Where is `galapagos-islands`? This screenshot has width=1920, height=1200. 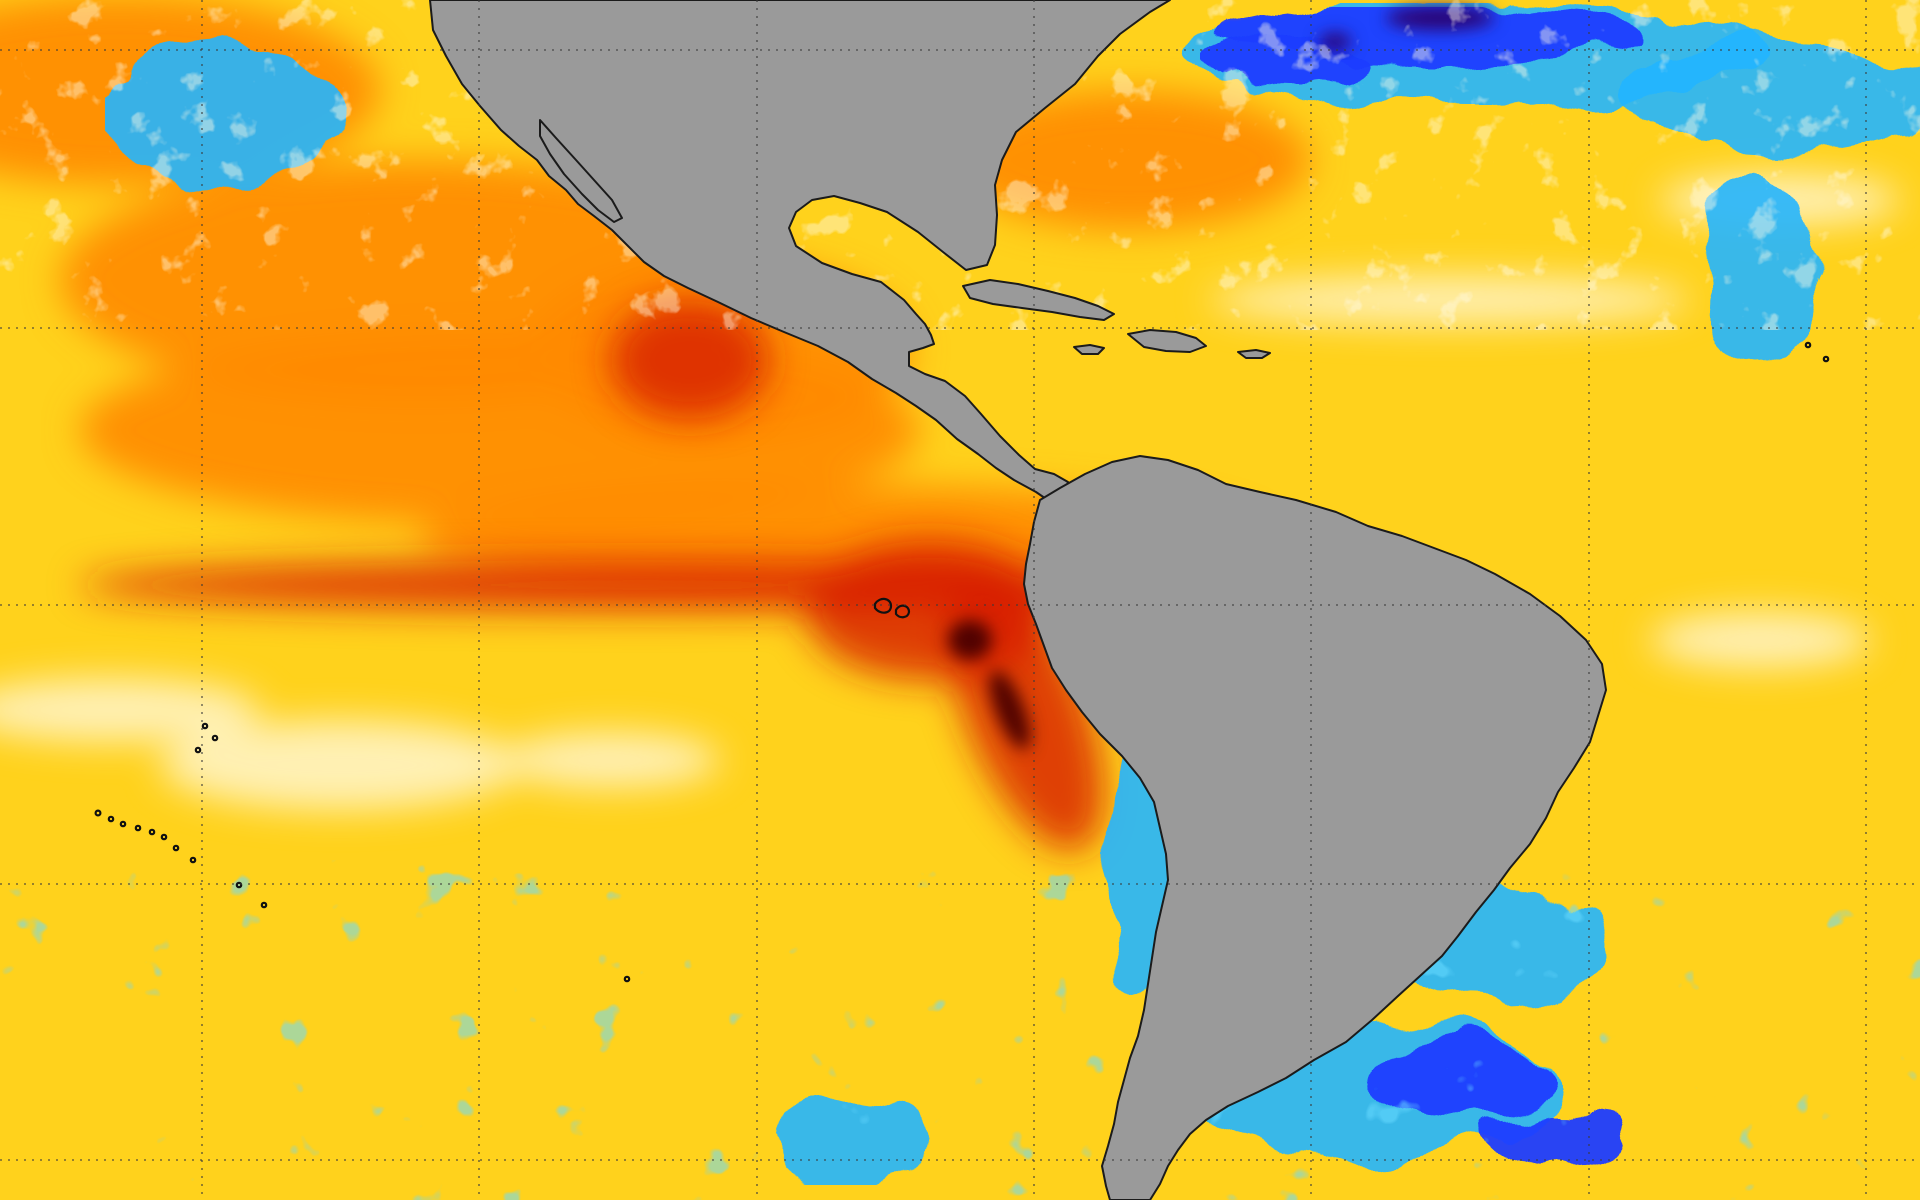 galapagos-islands is located at coordinates (883, 605).